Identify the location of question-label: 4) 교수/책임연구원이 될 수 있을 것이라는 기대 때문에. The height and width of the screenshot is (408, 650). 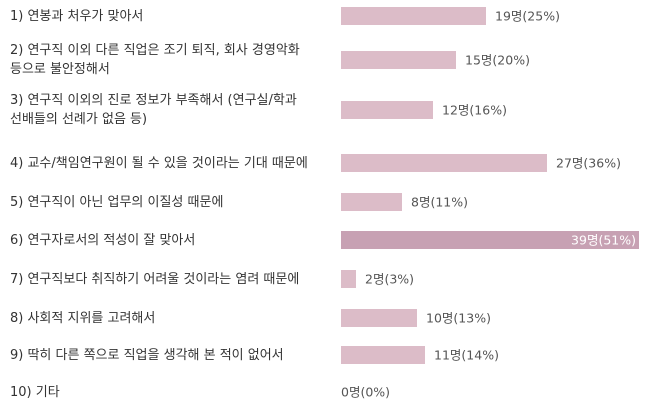
(159, 163).